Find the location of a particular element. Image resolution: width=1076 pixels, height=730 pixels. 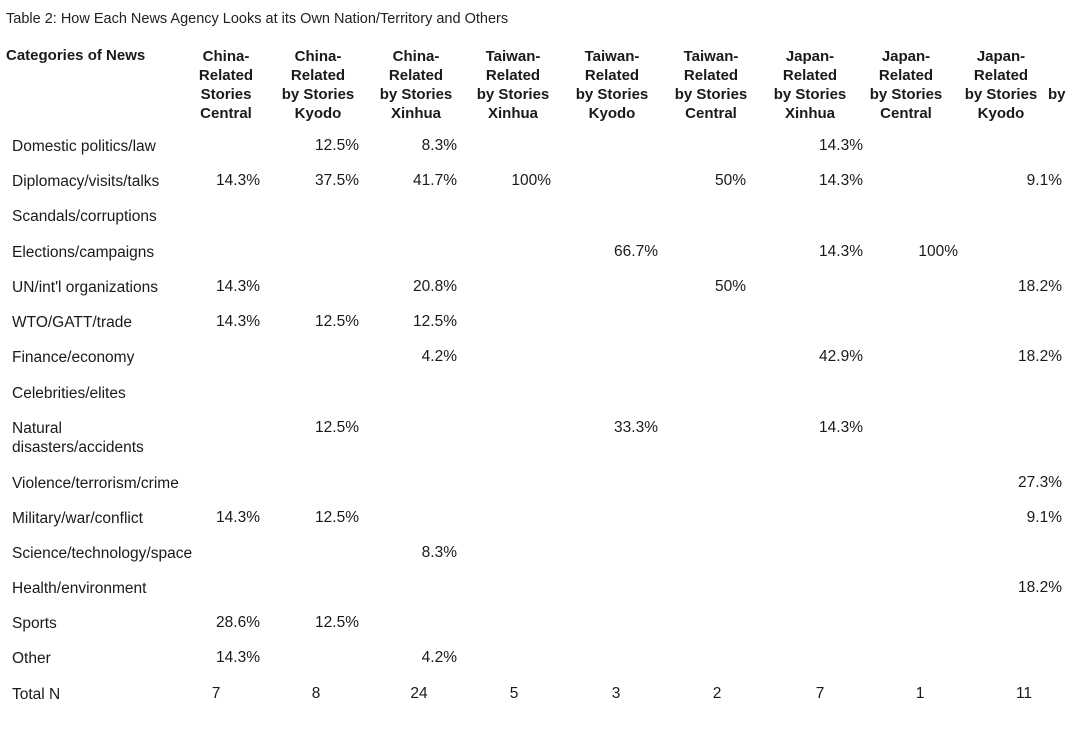

row-category: Science/technology/space is located at coordinates (102, 553).